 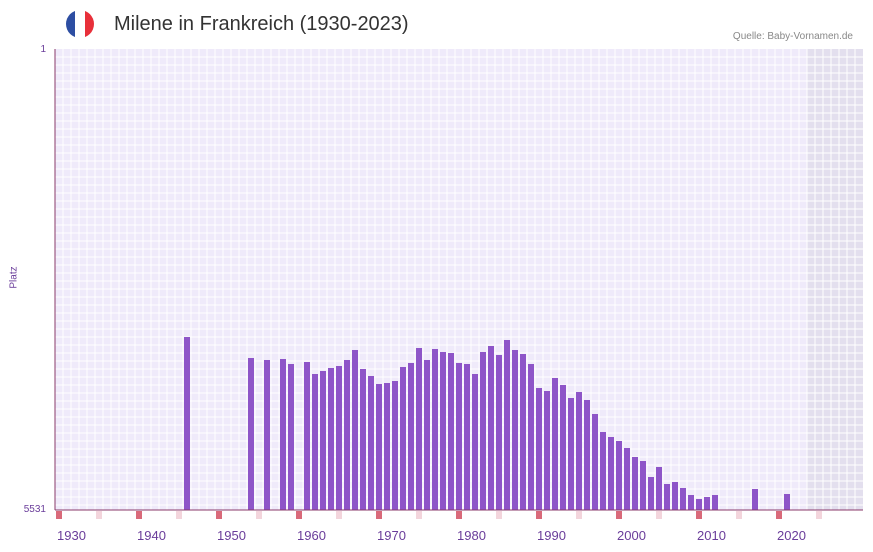 What do you see at coordinates (261, 24) in the screenshot?
I see `chart-title: Milene in Frankreich (1930-2023)` at bounding box center [261, 24].